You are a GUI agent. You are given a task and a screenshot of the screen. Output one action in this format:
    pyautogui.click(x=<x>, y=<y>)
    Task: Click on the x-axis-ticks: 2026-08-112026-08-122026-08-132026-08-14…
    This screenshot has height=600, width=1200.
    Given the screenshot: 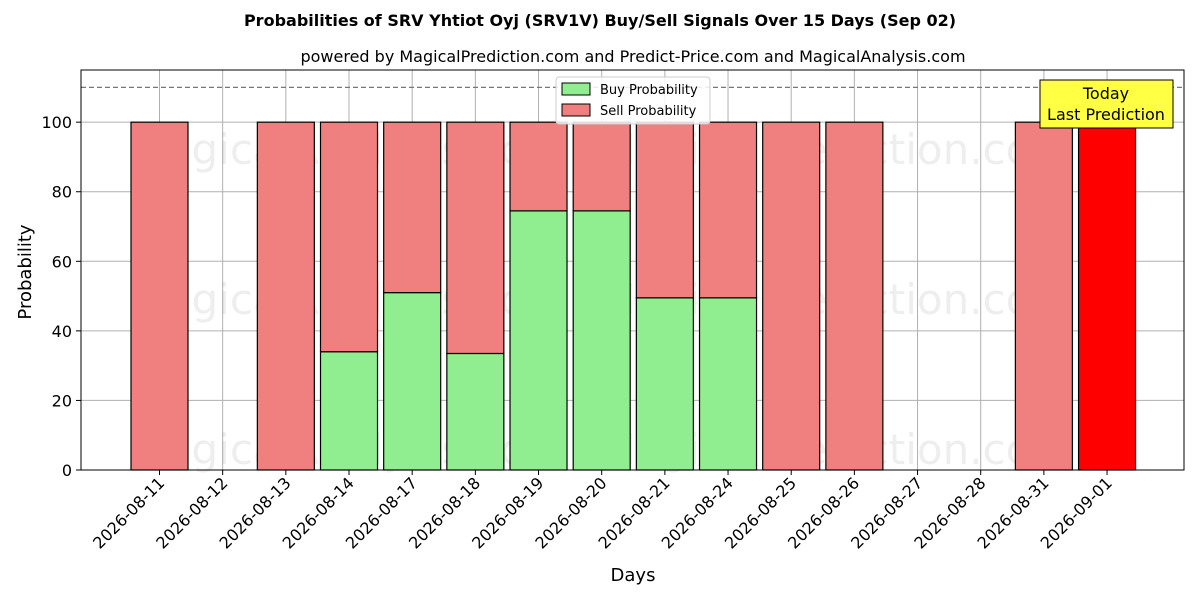 What is the action you would take?
    pyautogui.click(x=602, y=511)
    